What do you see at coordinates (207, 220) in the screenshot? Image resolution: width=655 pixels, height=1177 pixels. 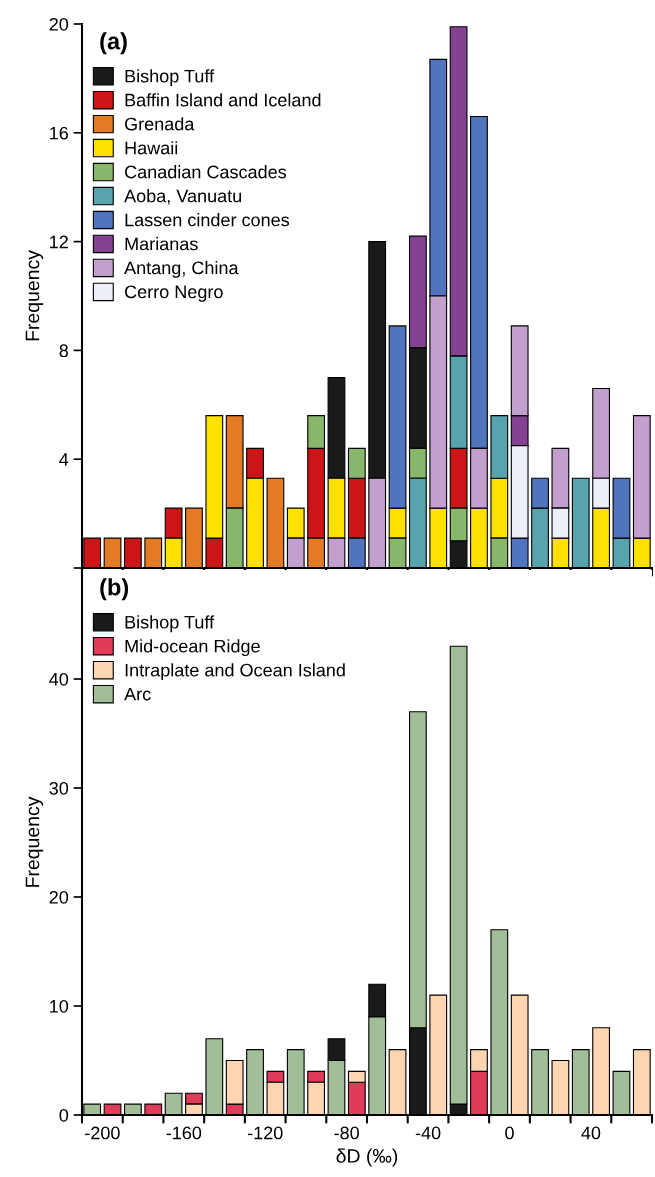 I see `legend-label: Lassen cinder cones` at bounding box center [207, 220].